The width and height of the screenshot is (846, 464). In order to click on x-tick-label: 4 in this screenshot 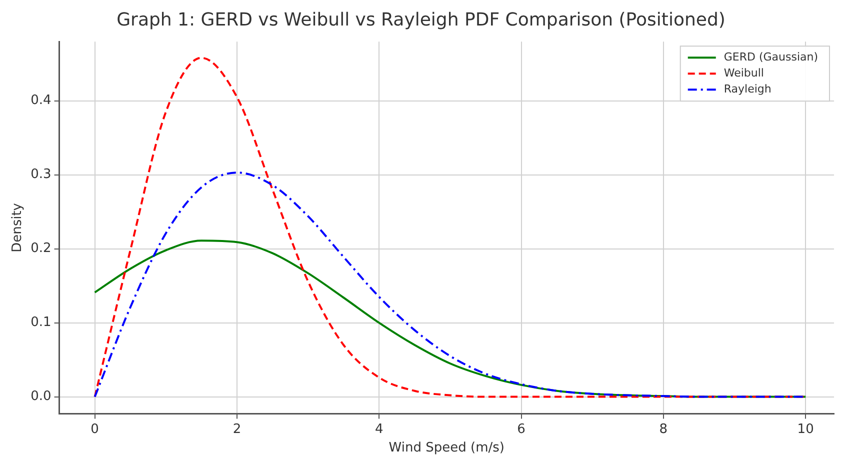, I will do `click(379, 429)`.